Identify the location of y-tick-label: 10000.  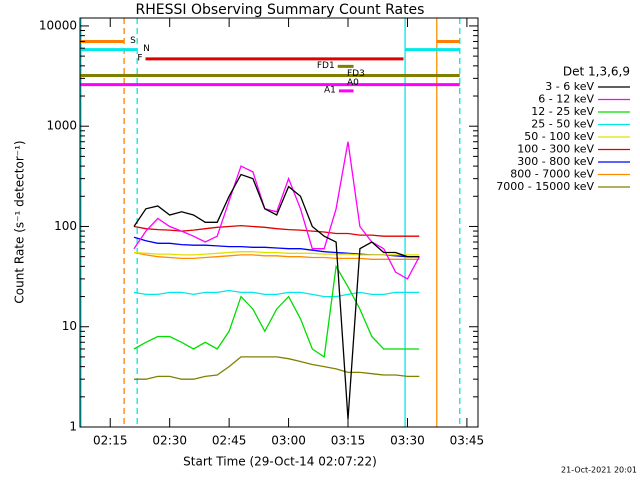
(58, 25).